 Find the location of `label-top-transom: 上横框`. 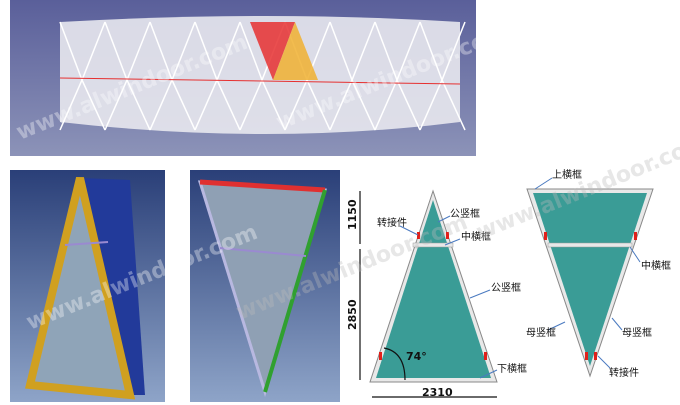

label-top-transom: 上横框 is located at coordinates (567, 174).